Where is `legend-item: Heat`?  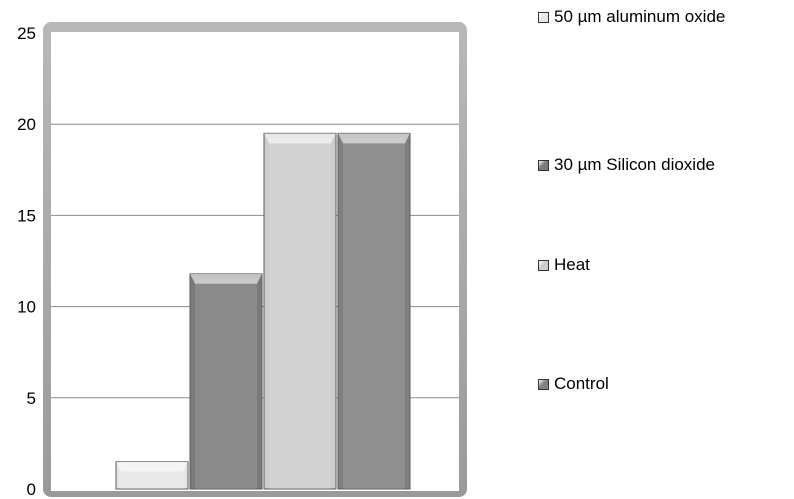 legend-item: Heat is located at coordinates (564, 265).